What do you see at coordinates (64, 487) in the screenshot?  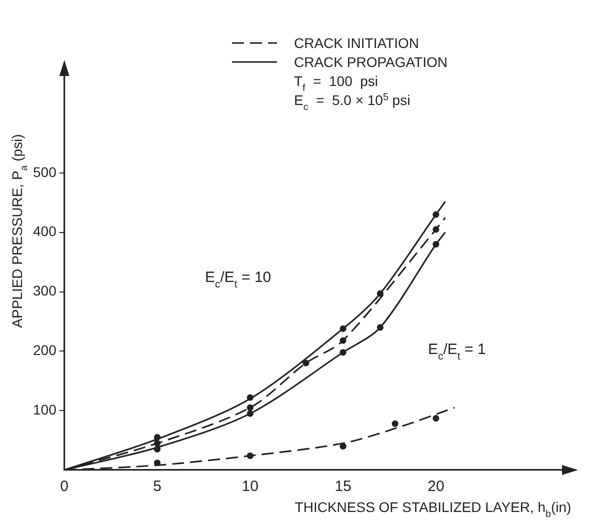 I see `x-tick-label: 0` at bounding box center [64, 487].